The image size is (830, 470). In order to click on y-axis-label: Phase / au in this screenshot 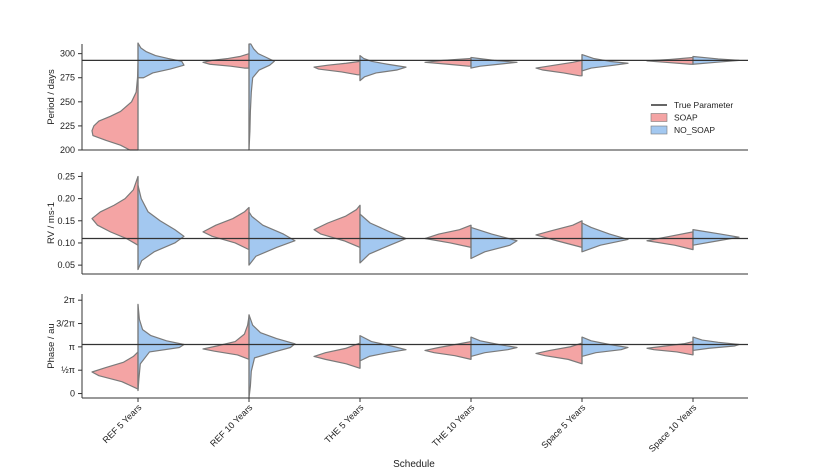, I will do `click(51, 345)`.